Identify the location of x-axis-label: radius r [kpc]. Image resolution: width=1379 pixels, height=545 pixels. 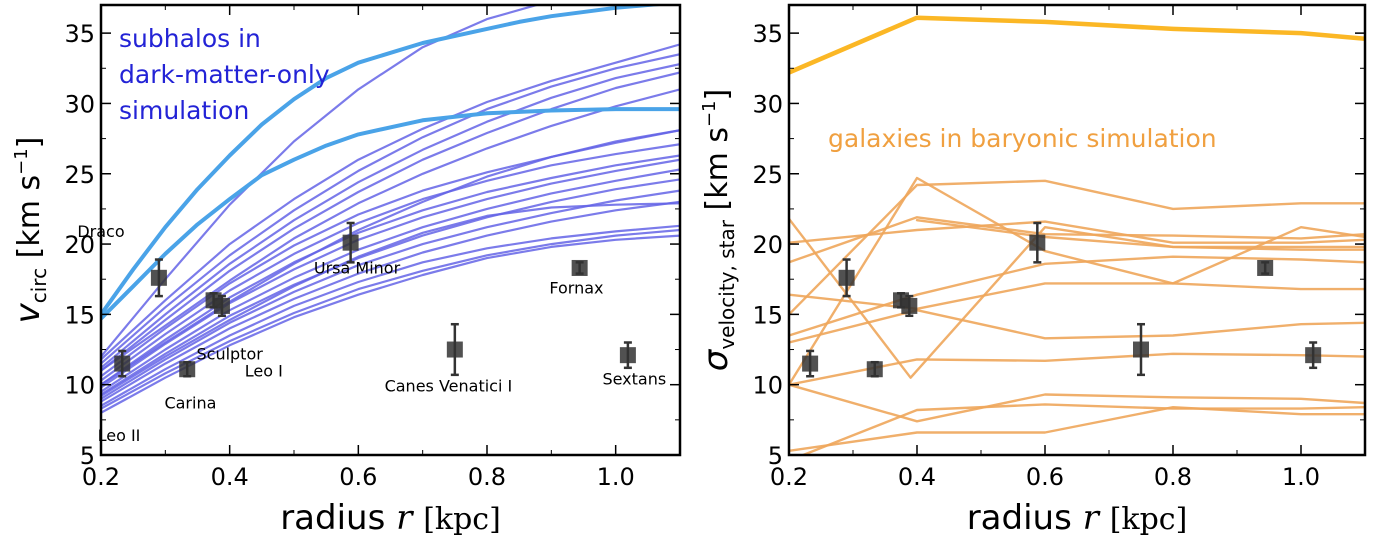
(390, 518).